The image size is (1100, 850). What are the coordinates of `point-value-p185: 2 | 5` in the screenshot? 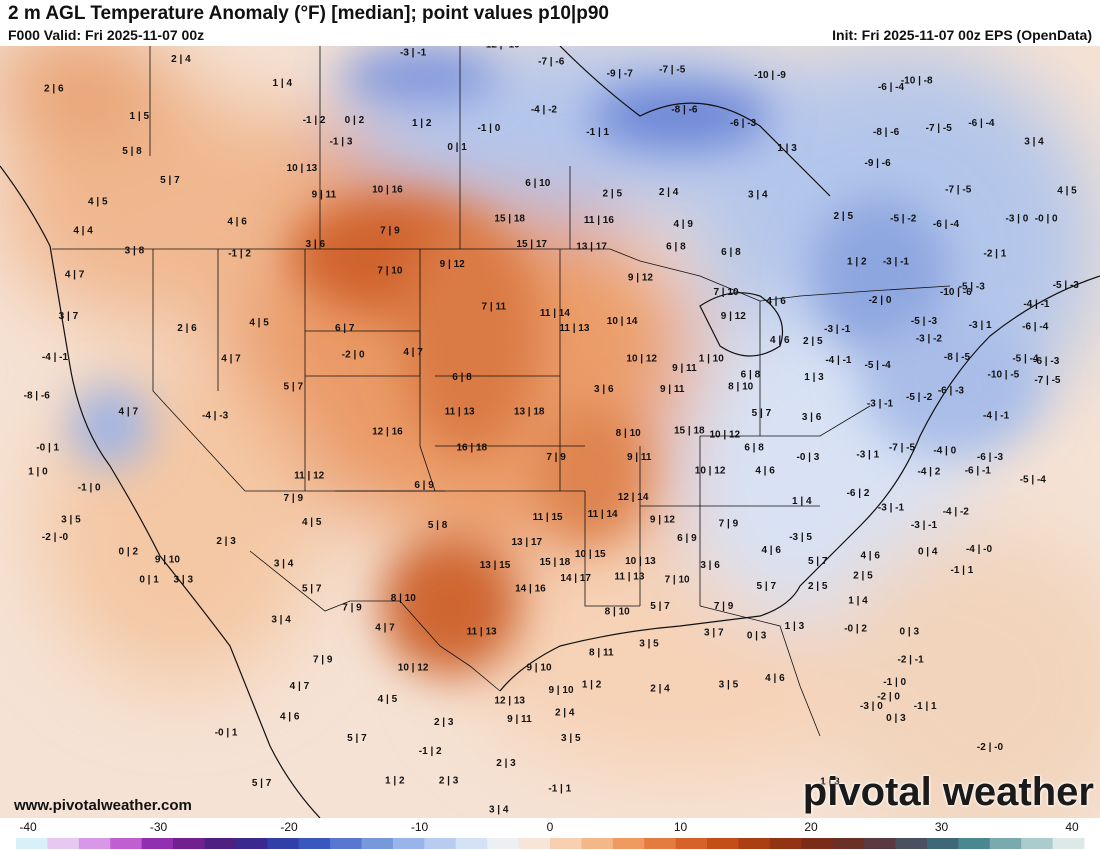 It's located at (818, 586).